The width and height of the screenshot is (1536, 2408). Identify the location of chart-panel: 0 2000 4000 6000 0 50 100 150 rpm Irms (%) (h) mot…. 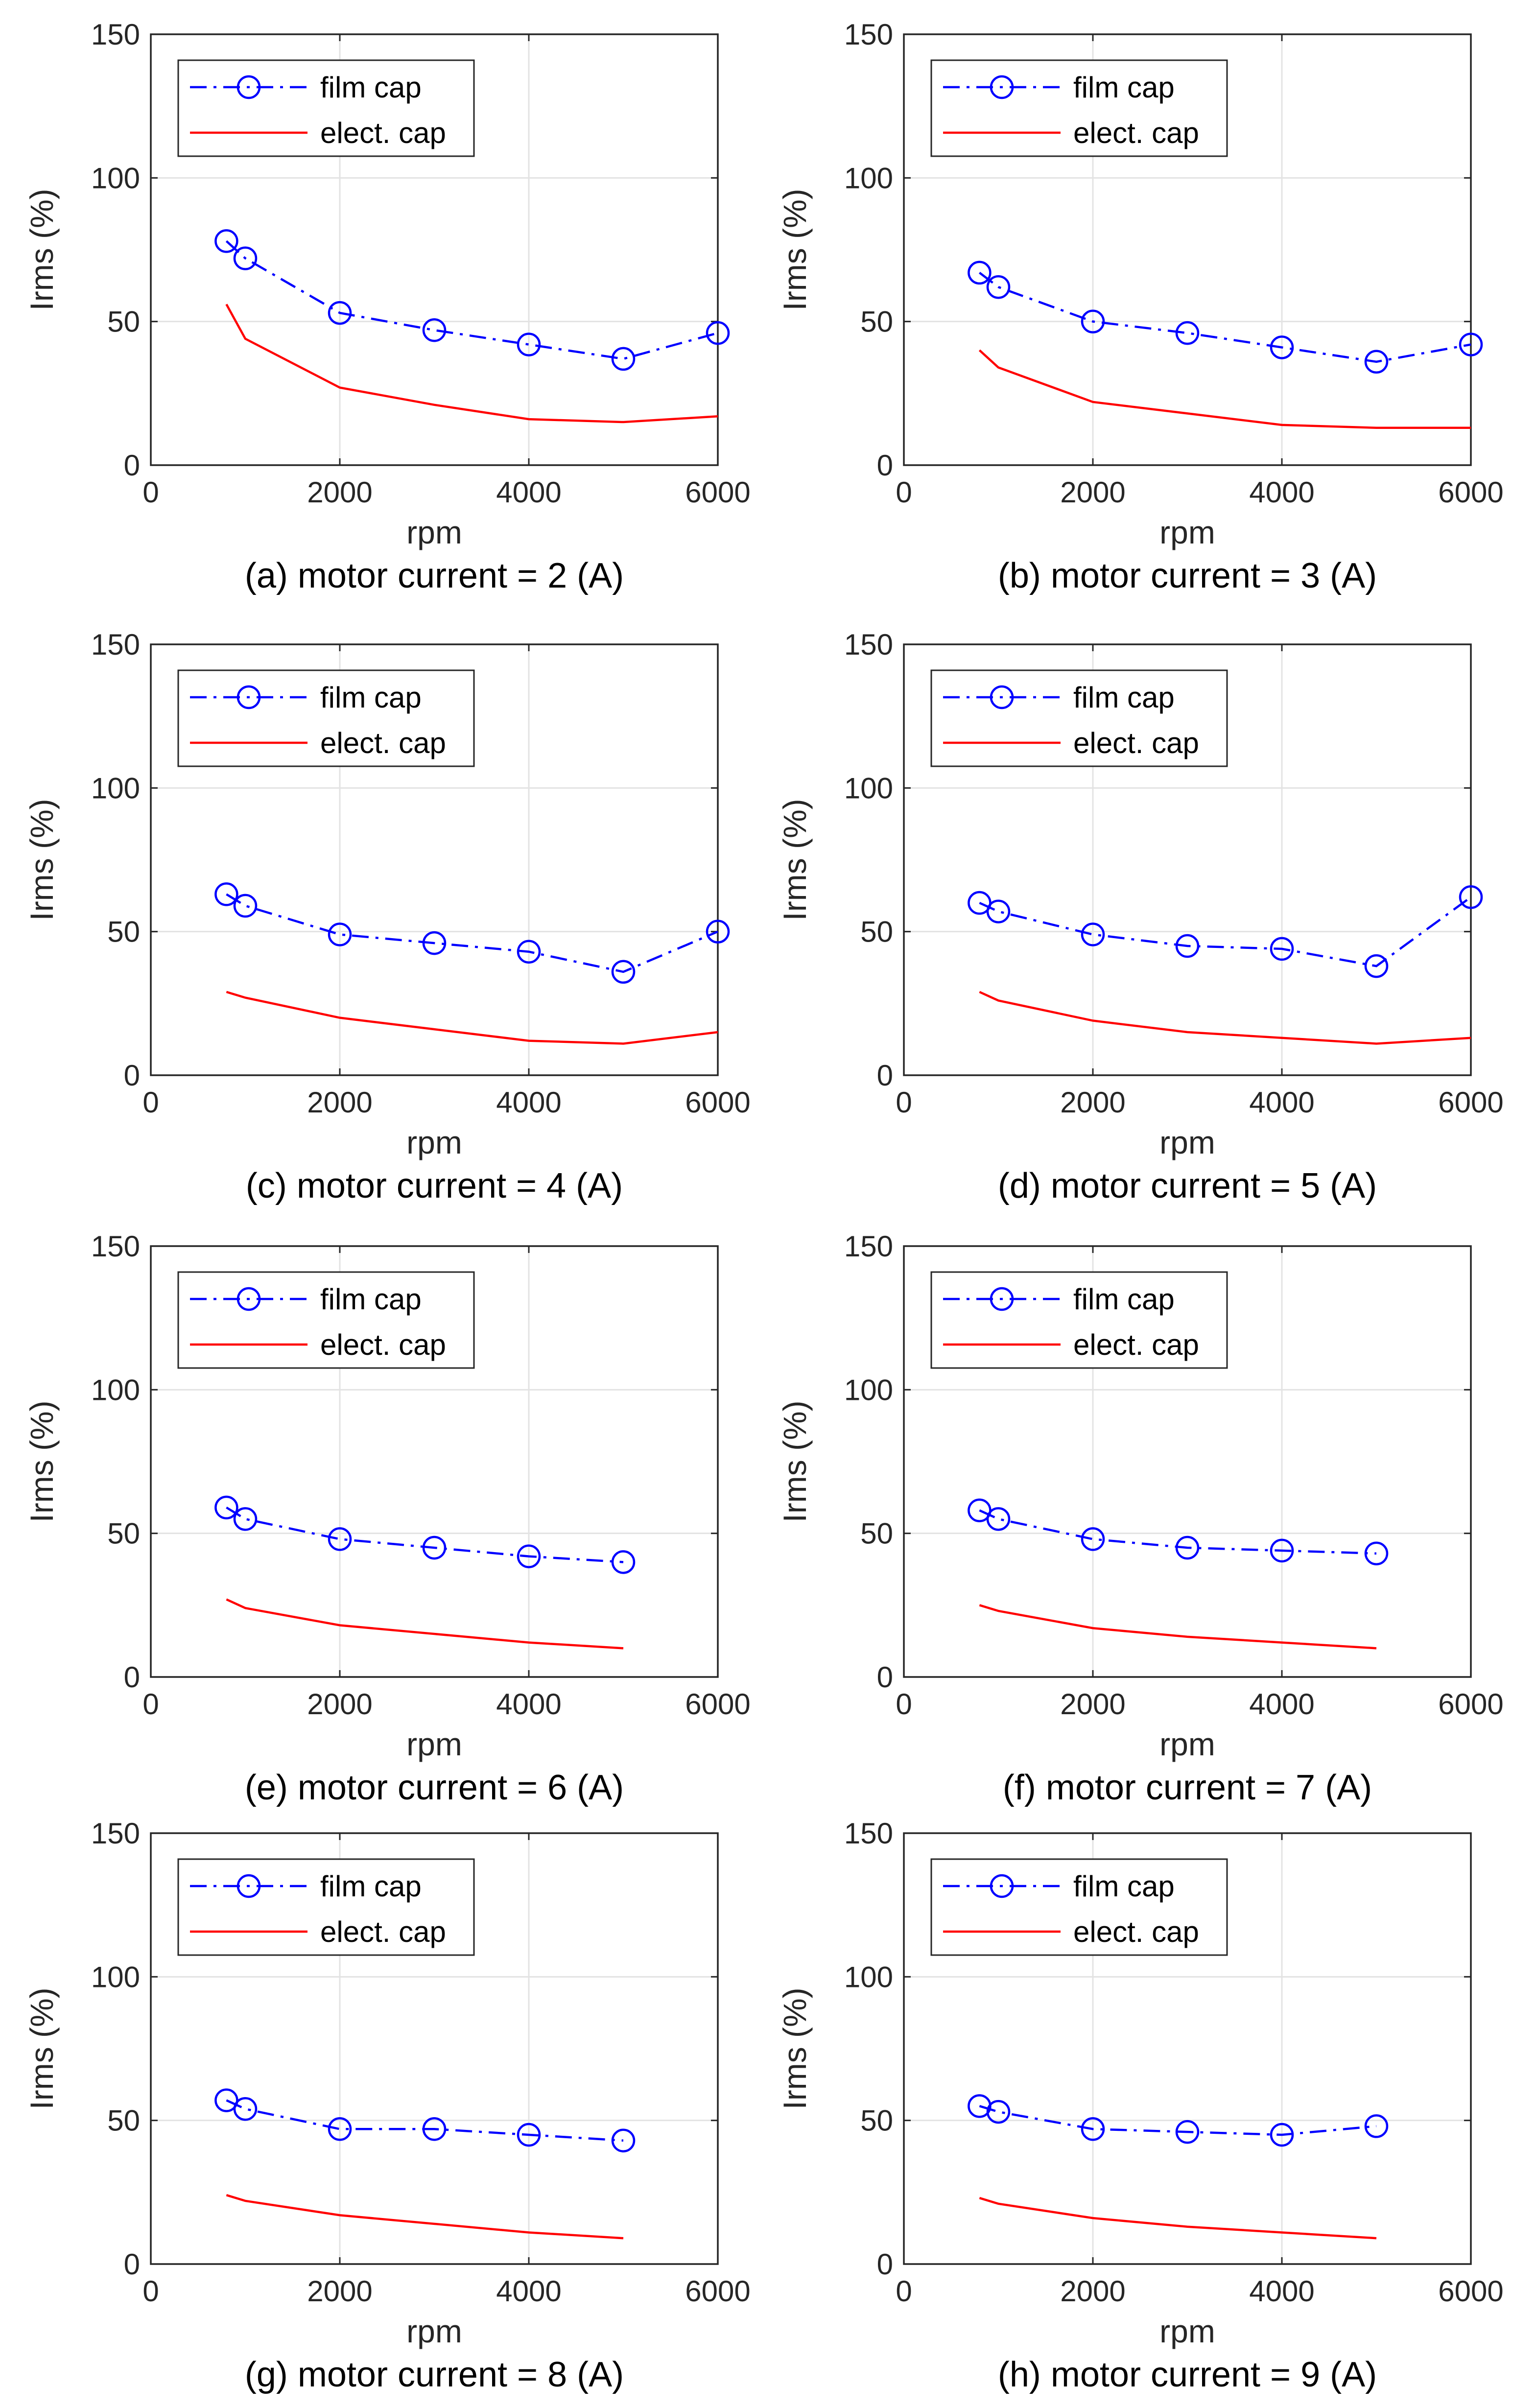
(1140, 2105).